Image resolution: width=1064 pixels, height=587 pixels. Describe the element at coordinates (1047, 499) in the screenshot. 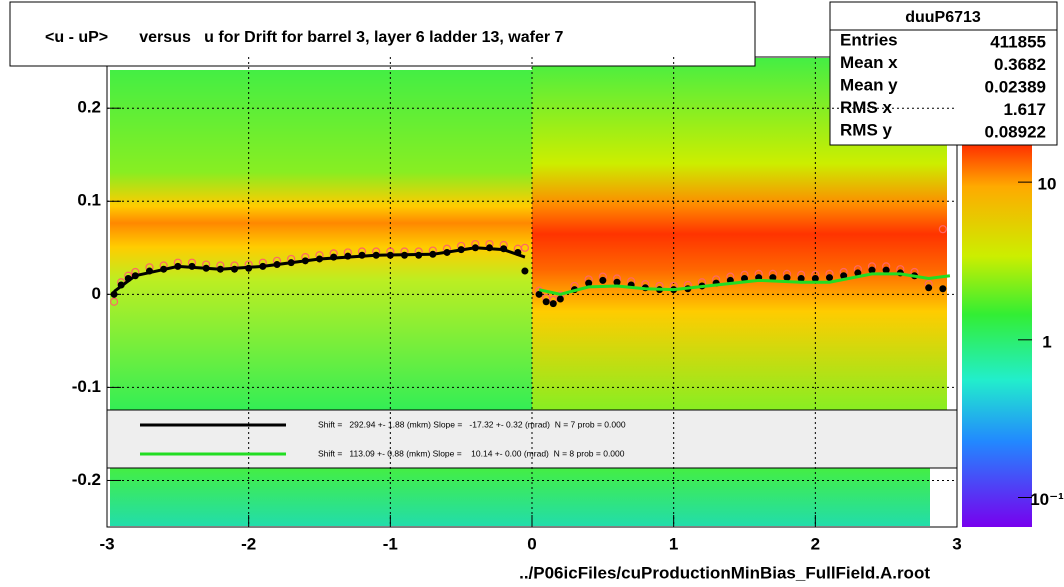

I see `colorbar-tick-label: 10⁻¹` at that location.